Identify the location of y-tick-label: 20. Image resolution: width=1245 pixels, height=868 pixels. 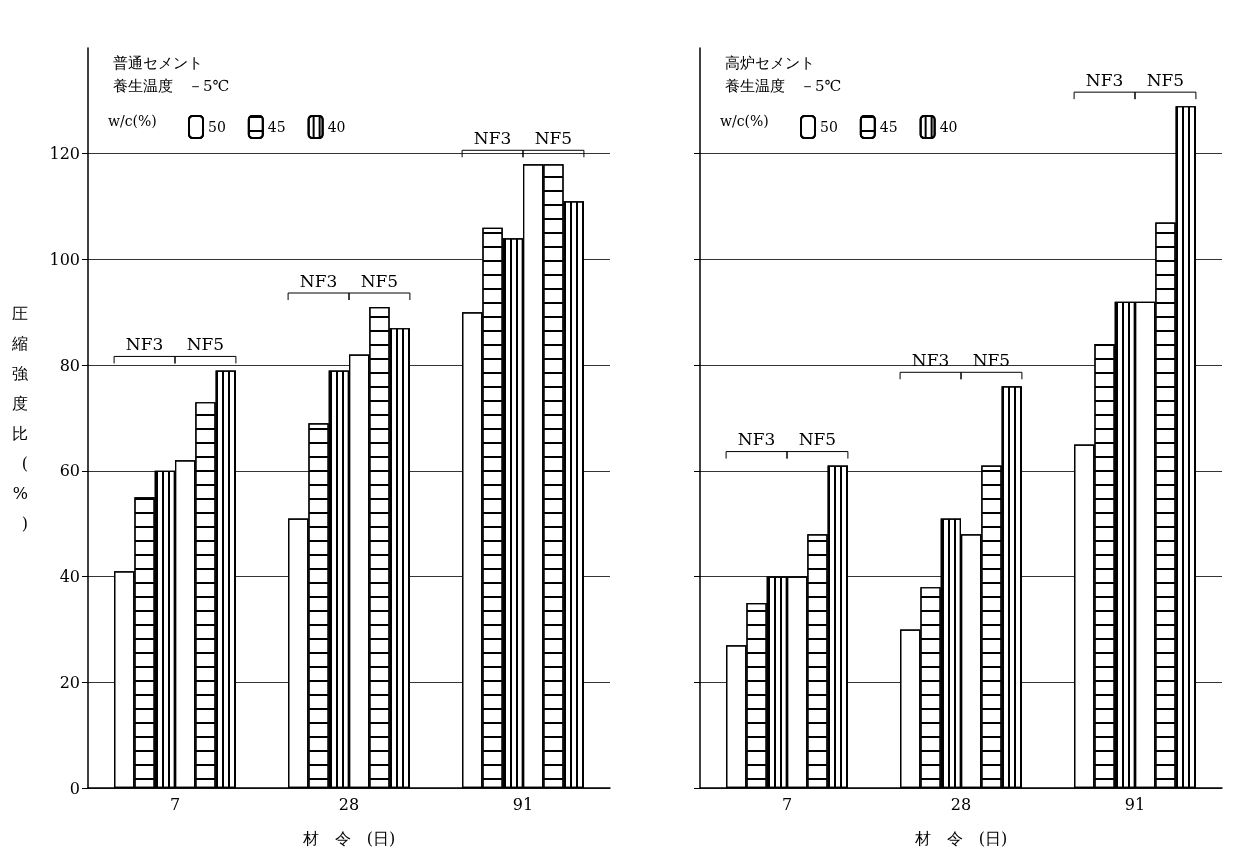
(69, 682).